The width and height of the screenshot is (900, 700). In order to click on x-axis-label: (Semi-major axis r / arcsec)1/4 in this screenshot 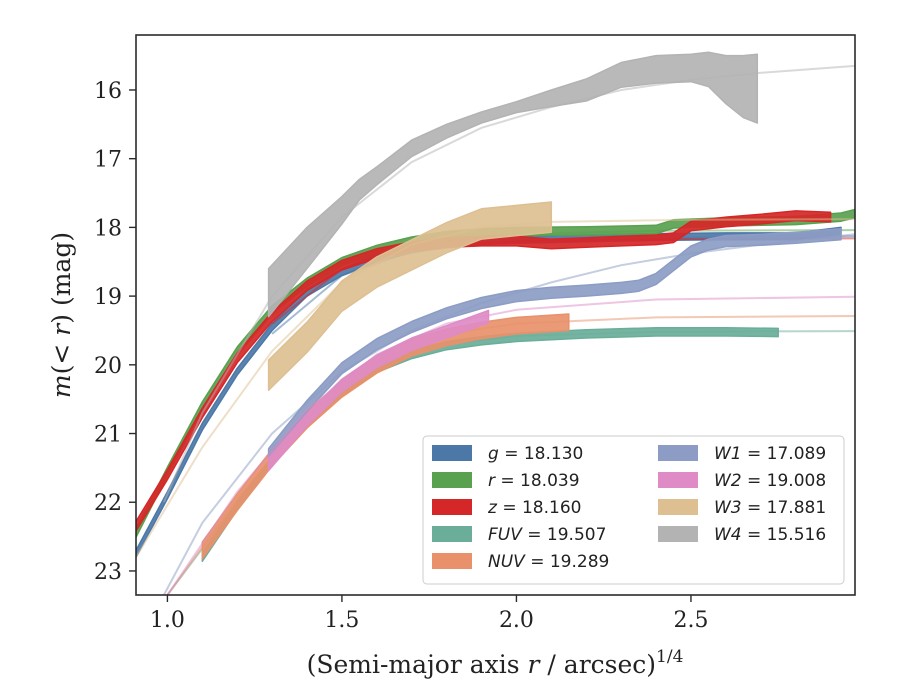, I will do `click(495, 663)`.